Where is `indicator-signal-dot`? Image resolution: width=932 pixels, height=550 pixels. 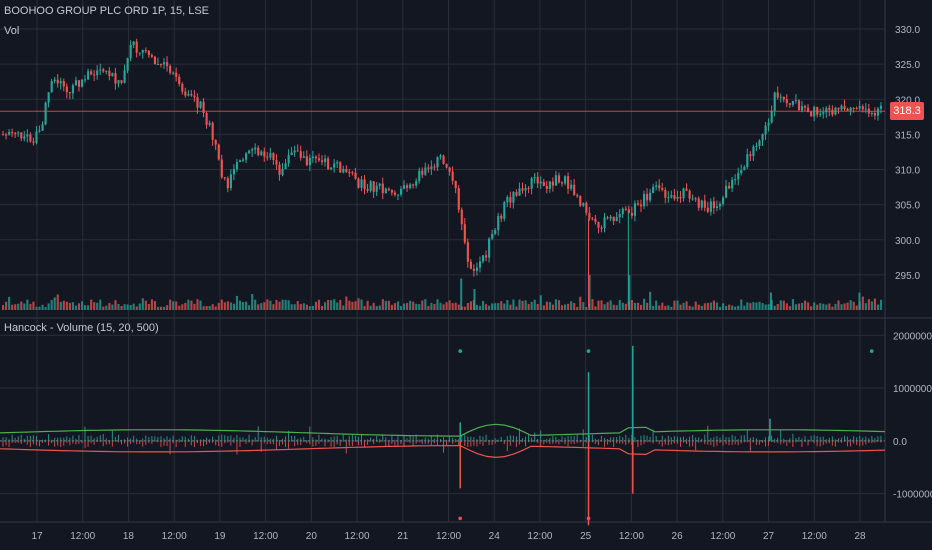
indicator-signal-dot is located at coordinates (588, 351).